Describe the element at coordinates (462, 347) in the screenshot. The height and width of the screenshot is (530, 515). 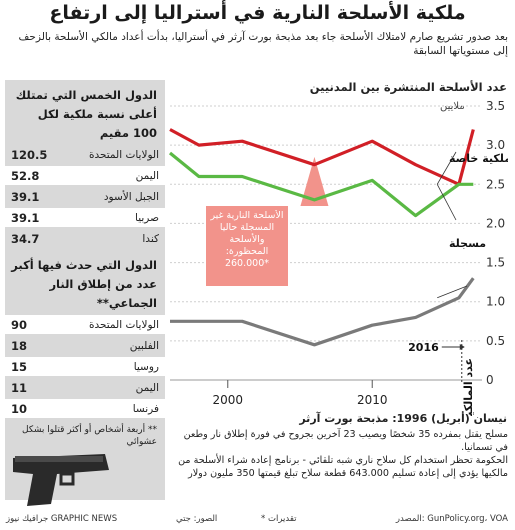
I see `marker-arrowhead` at that location.